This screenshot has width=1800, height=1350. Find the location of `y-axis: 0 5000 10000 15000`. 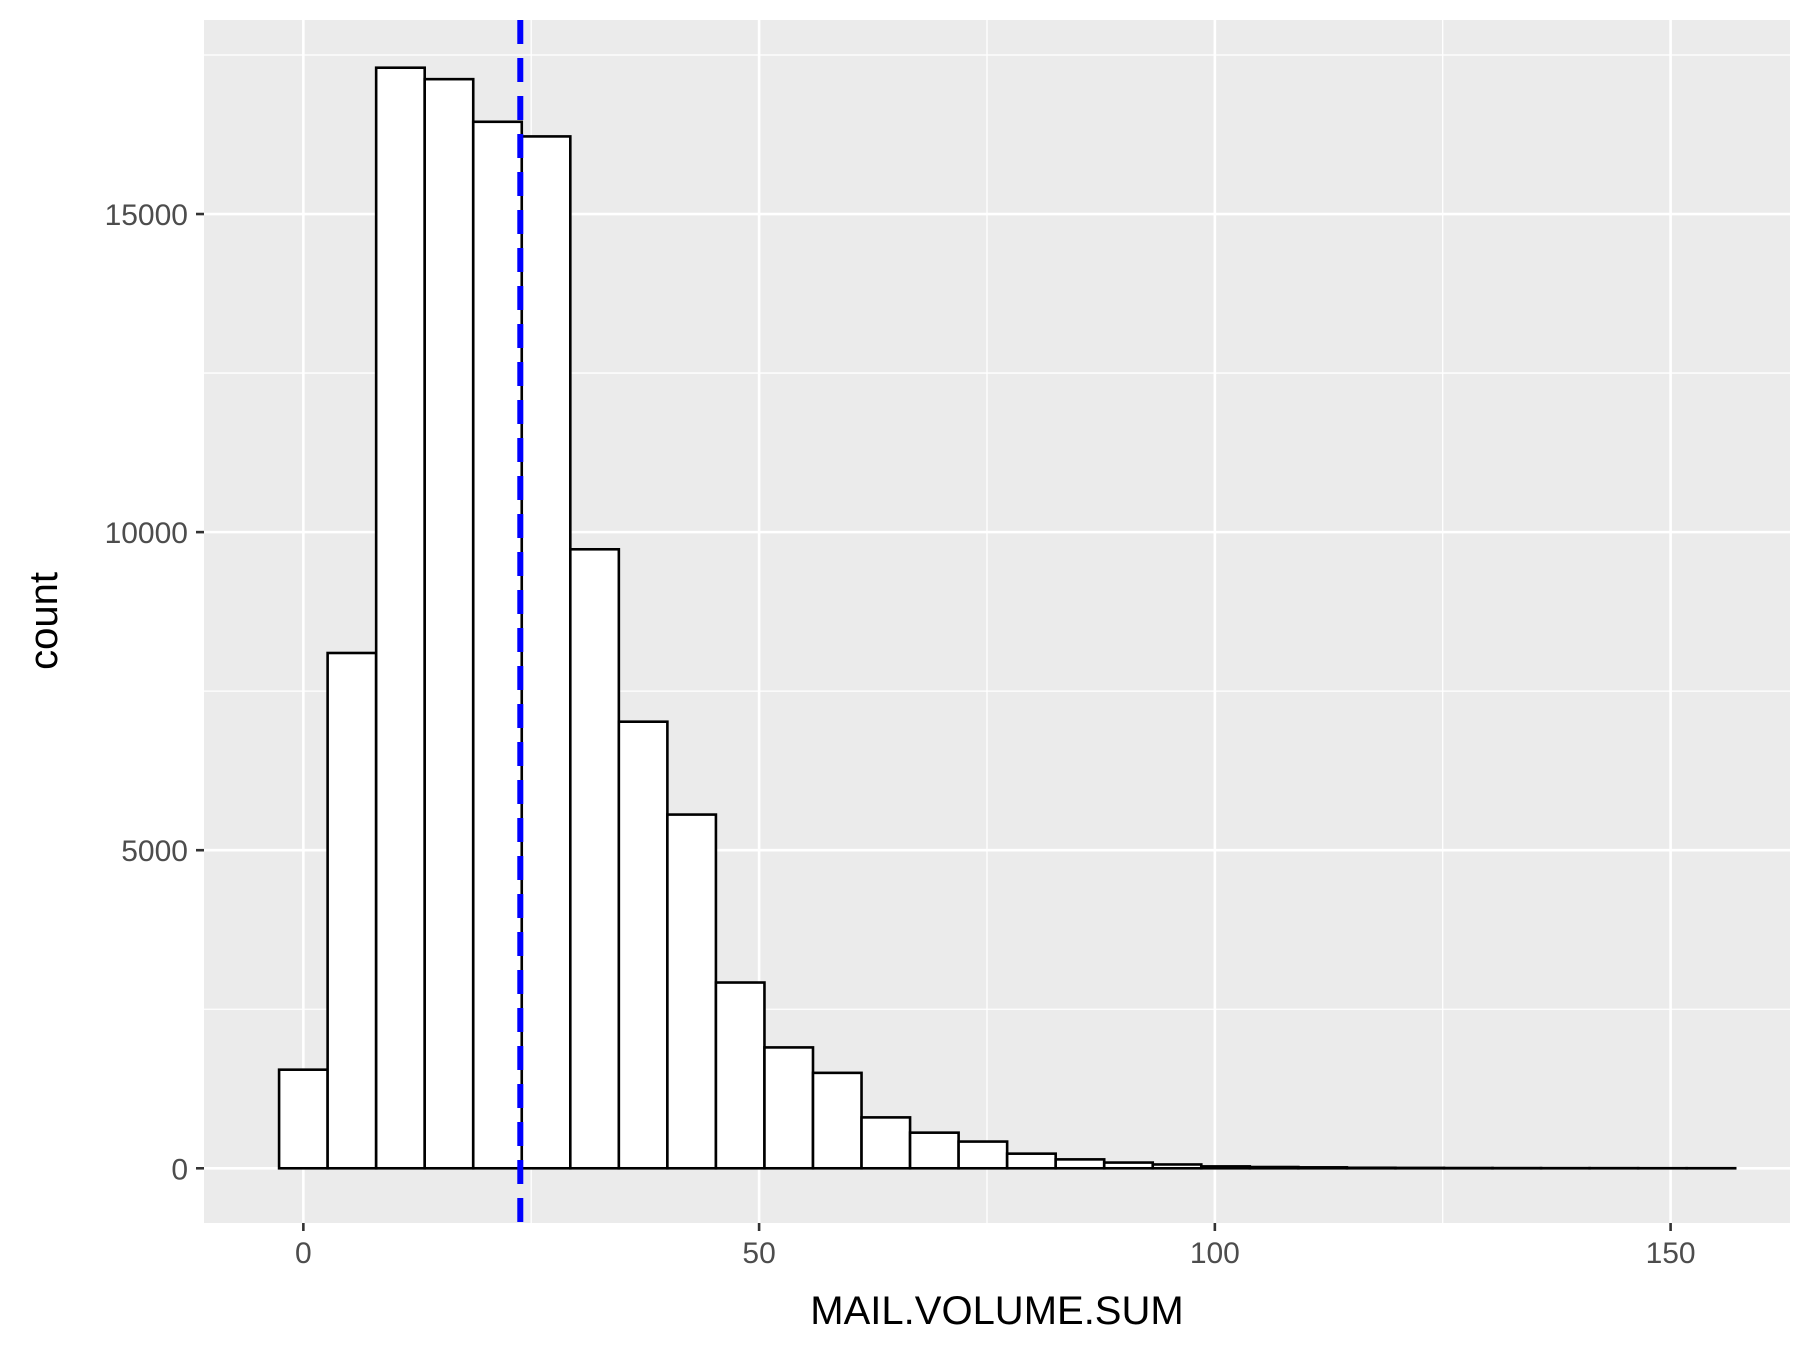

y-axis: 0 5000 10000 15000 is located at coordinates (154, 692).